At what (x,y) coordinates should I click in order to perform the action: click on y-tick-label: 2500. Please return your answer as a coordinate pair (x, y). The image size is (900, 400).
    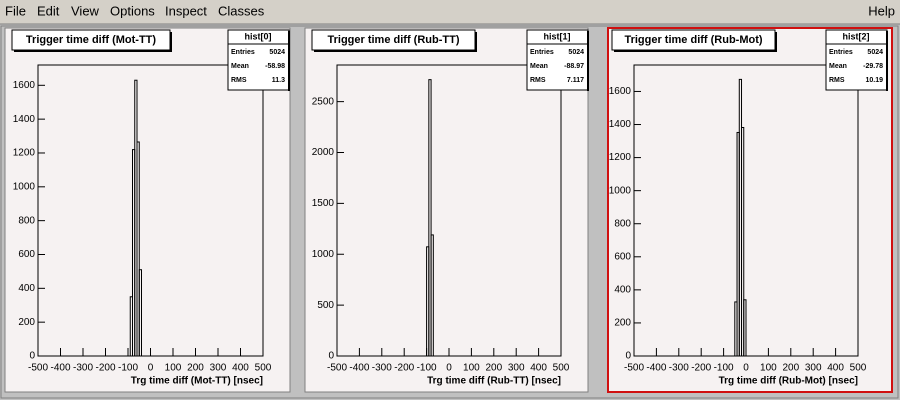
    Looking at the image, I should click on (323, 101).